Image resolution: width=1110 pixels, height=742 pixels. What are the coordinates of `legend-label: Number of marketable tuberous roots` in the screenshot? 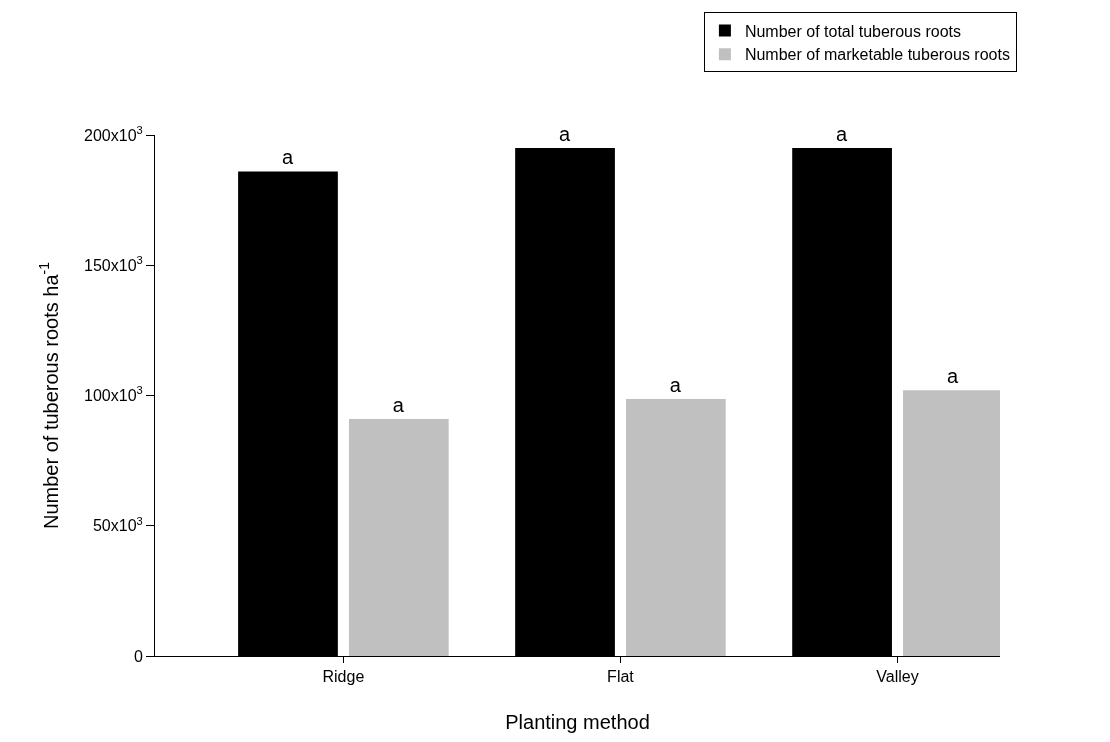 It's located at (877, 55).